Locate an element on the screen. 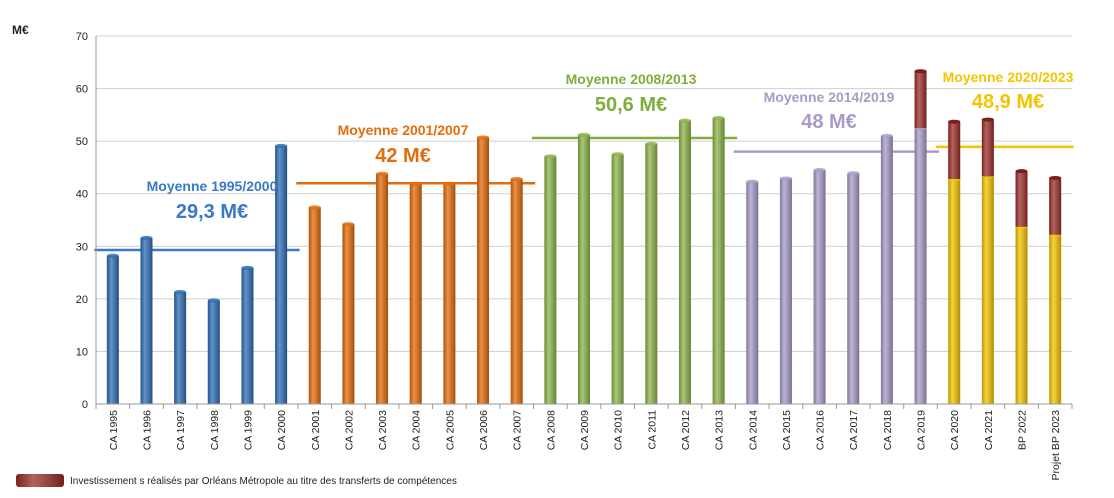 This screenshot has height=498, width=1114. average-value-label: 42 M€ is located at coordinates (403, 156).